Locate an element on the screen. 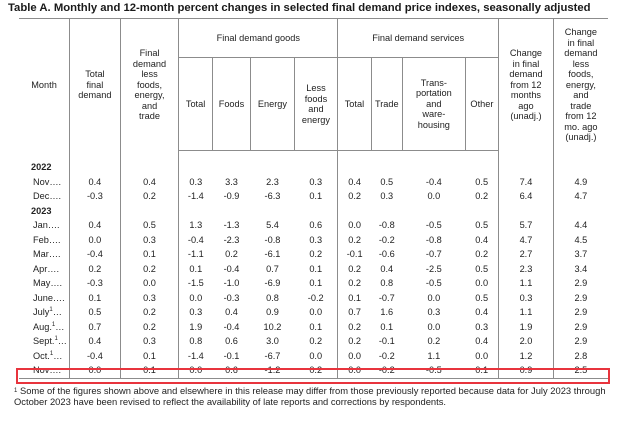  value-cell: 1.9 is located at coordinates (526, 326).